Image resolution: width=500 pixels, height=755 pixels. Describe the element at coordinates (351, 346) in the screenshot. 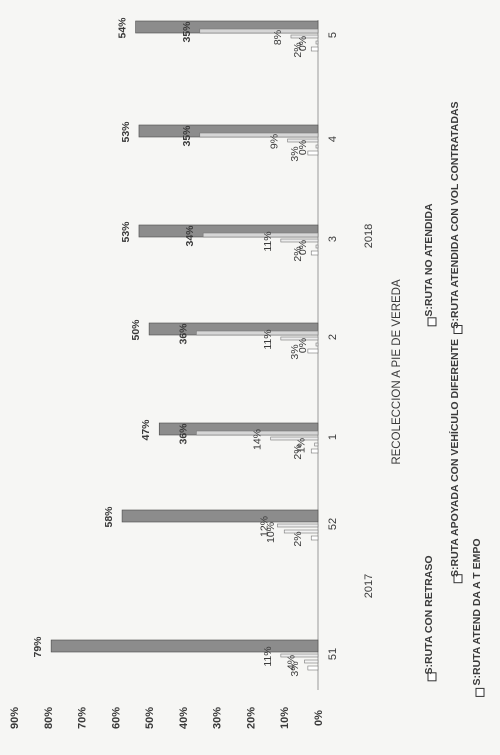

I see `x-axis: 51 52 1 2 3 4 5 2017 2018` at that location.